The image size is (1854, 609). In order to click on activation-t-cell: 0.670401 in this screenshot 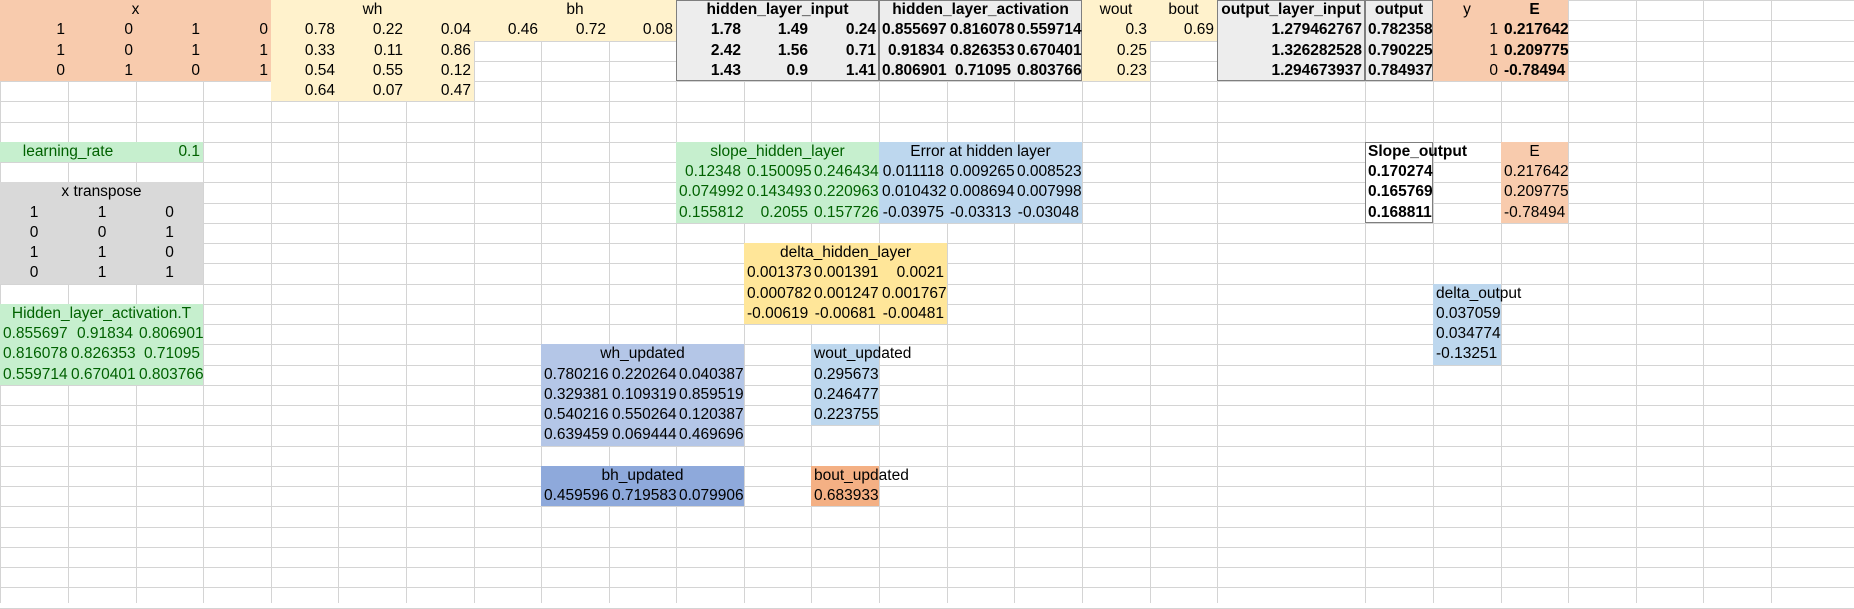, I will do `click(103, 374)`.